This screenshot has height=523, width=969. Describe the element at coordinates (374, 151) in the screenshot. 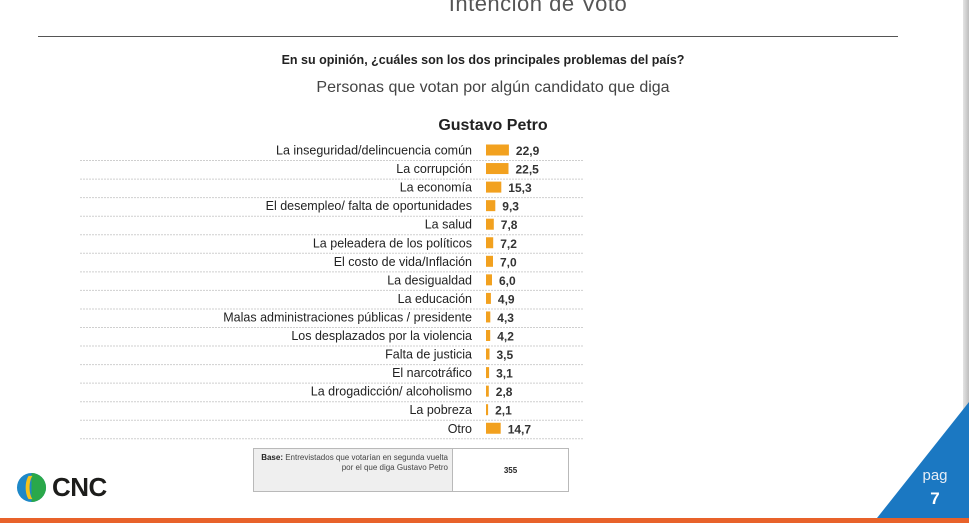

I see `category-label: La inseguridad/delincuencia común` at that location.